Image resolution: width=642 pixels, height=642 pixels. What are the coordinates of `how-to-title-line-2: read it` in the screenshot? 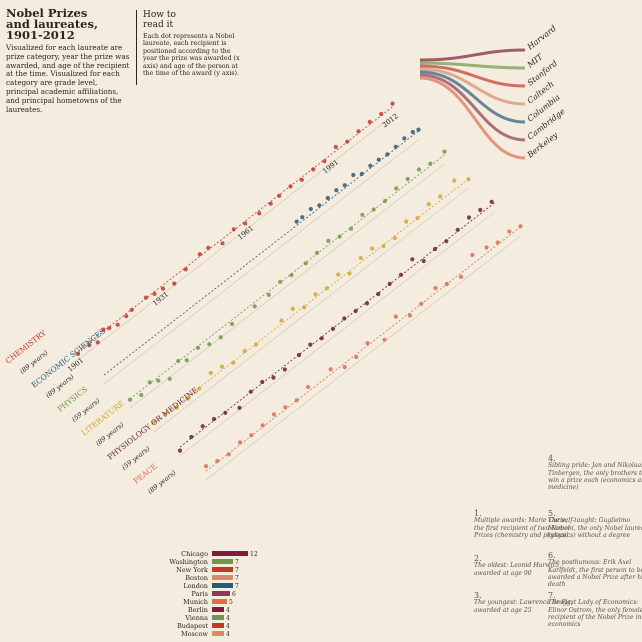 It's located at (158, 24).